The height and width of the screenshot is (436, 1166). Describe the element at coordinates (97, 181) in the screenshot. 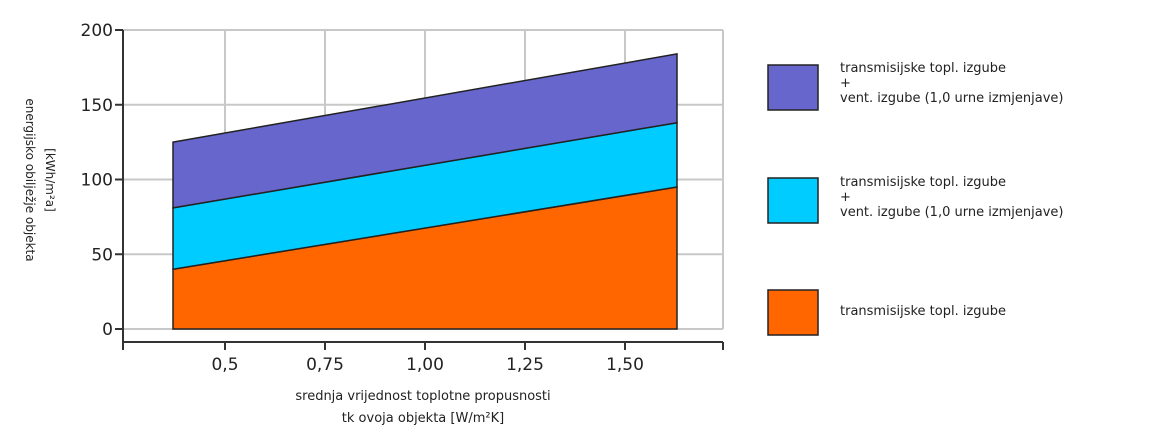

I see `y-tick-label: 100` at that location.